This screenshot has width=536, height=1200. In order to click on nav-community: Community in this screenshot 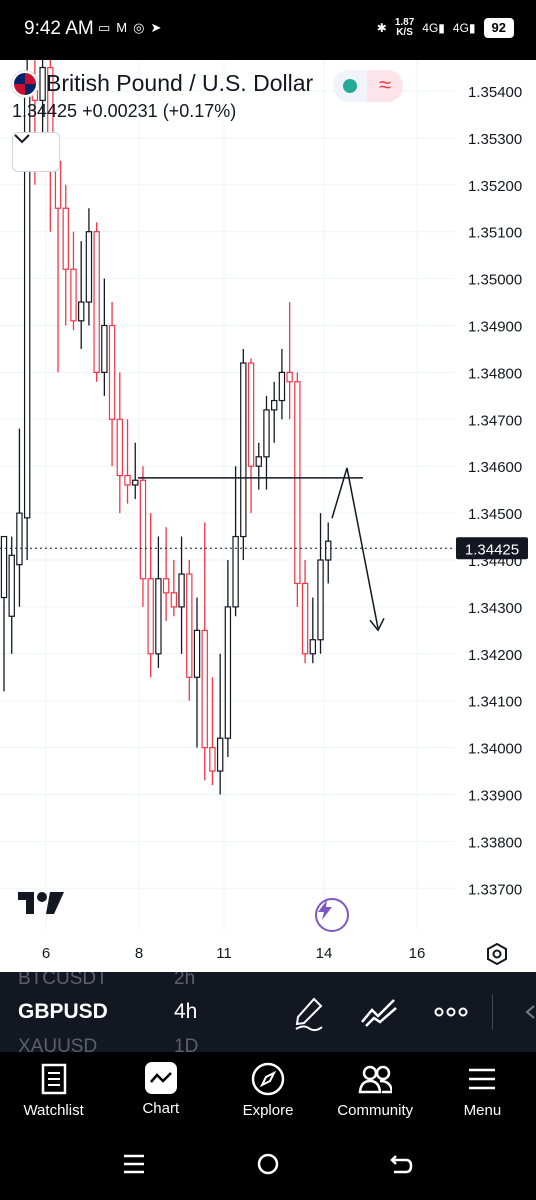, I will do `click(375, 1093)`.